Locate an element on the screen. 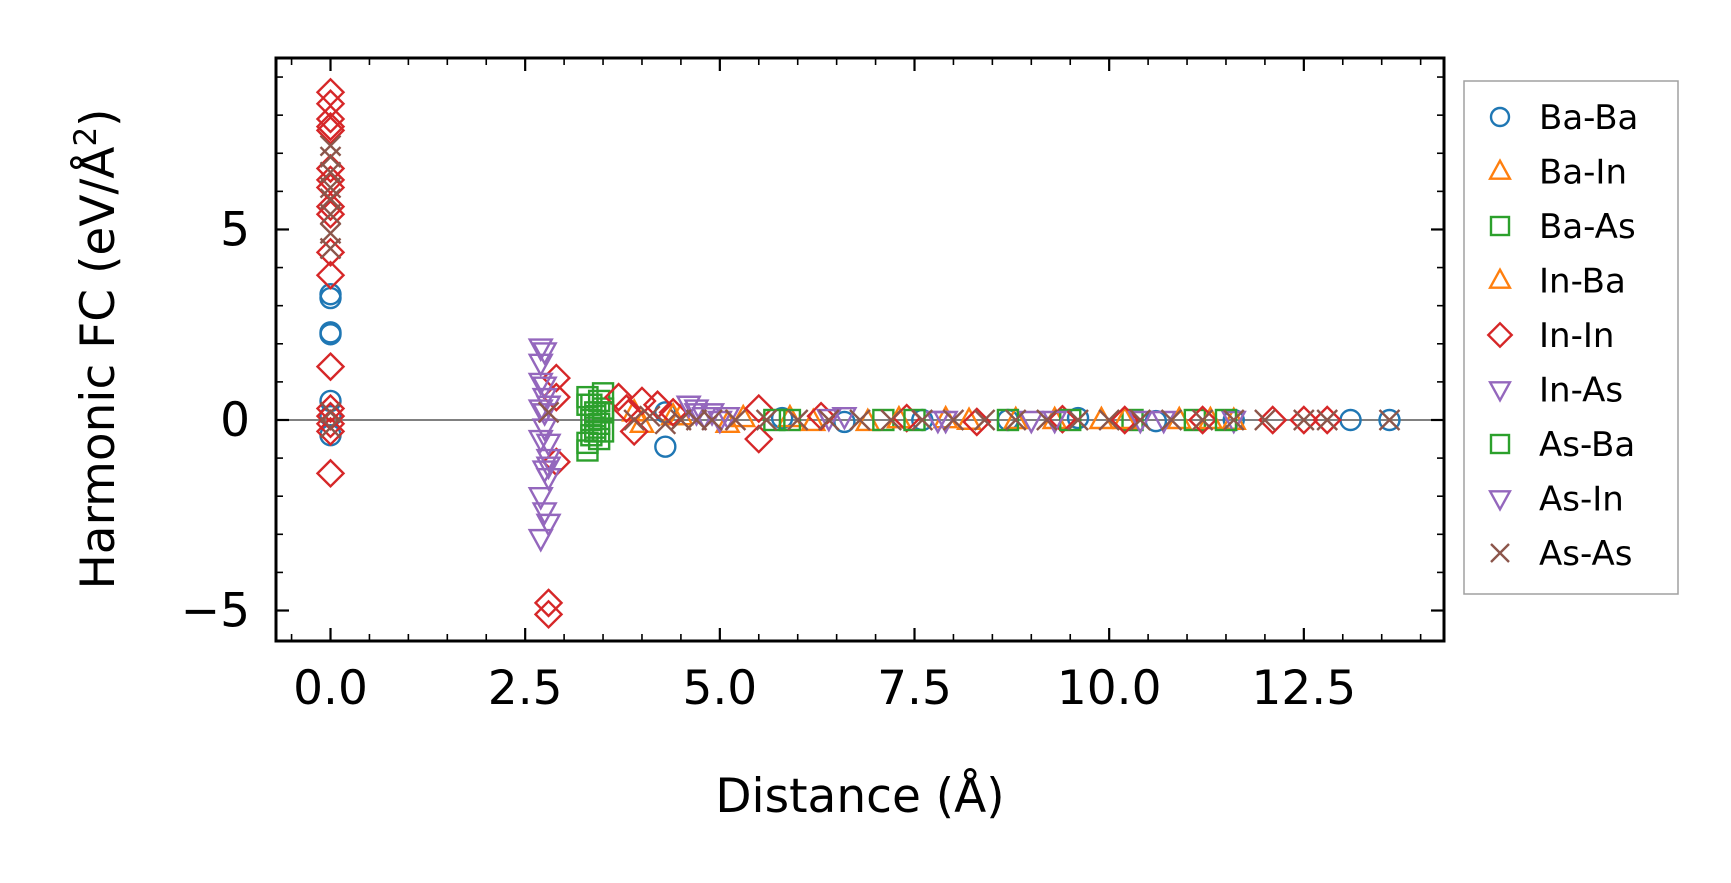  x-tick-label: 0.0 is located at coordinates (330, 688).